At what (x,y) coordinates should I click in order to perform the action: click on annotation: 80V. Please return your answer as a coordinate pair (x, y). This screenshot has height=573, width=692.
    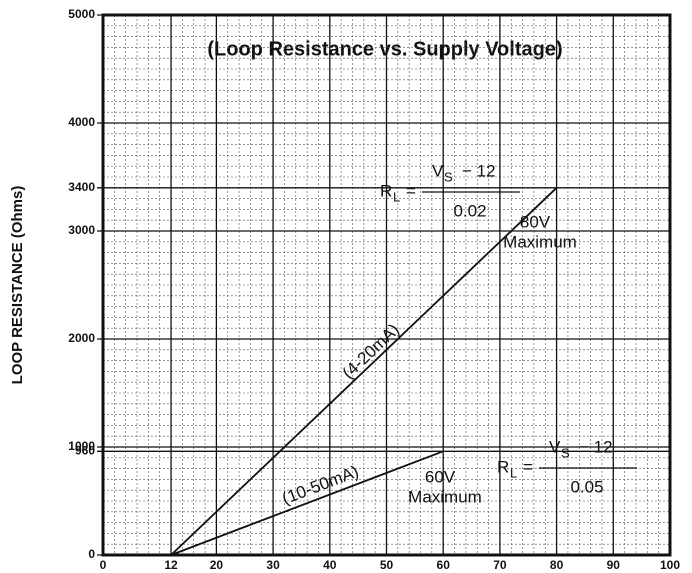
    Looking at the image, I should click on (535, 221).